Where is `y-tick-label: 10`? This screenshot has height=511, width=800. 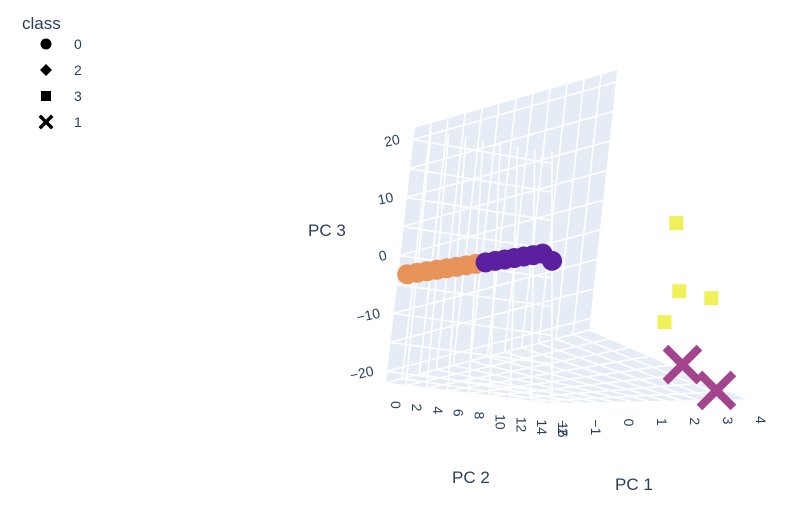
y-tick-label: 10 is located at coordinates (500, 422).